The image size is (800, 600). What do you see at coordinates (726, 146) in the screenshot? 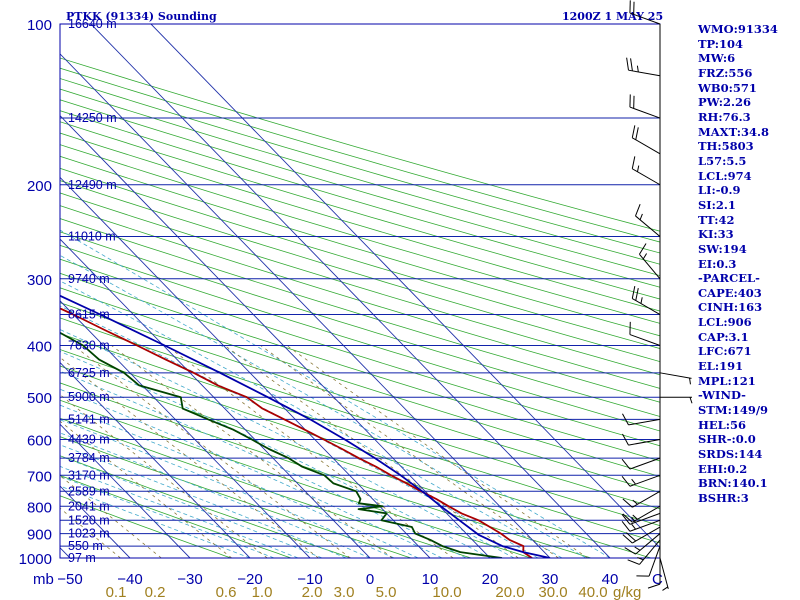
I see `index-line: TH:5803` at bounding box center [726, 146].